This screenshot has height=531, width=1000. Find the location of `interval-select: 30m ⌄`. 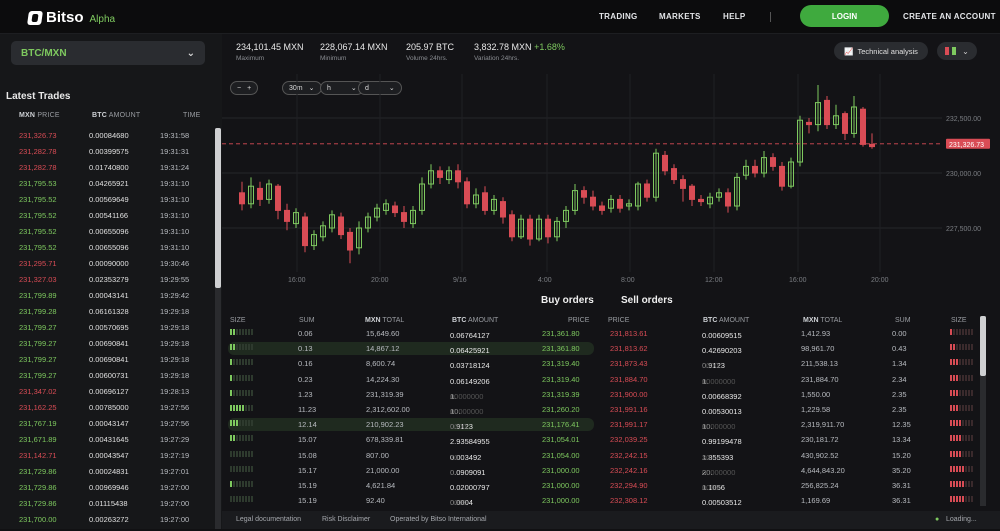

interval-select: 30m ⌄ is located at coordinates (302, 88).